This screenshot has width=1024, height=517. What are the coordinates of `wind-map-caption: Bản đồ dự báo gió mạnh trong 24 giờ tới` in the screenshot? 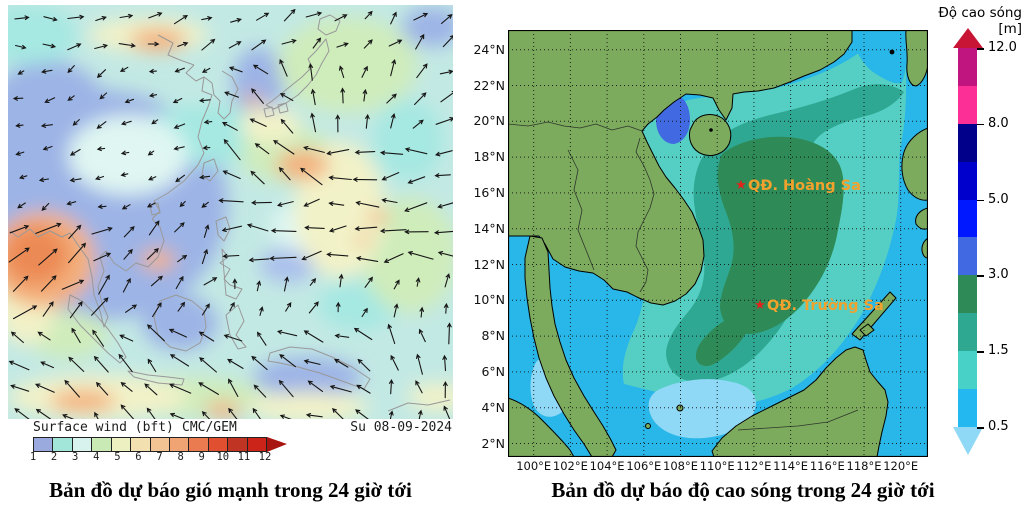 It's located at (230, 490).